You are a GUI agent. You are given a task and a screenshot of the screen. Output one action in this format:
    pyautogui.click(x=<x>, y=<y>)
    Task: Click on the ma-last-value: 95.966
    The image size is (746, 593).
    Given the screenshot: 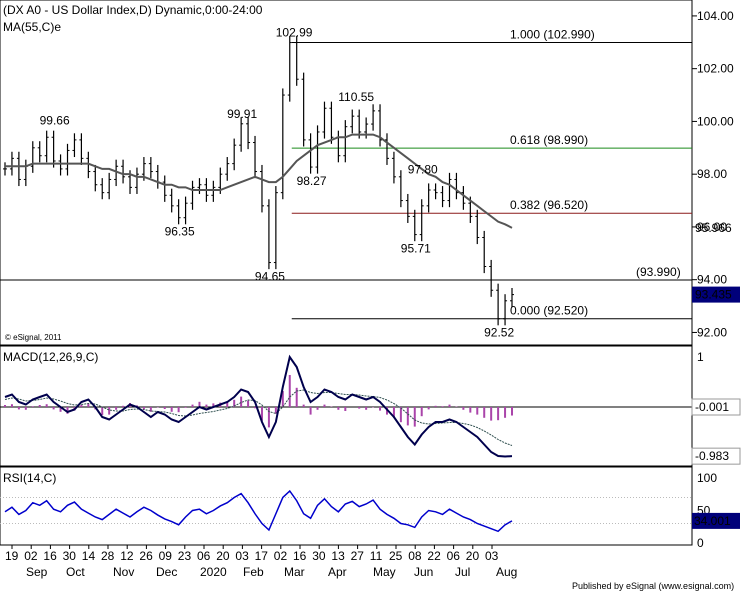 What is the action you would take?
    pyautogui.click(x=713, y=228)
    